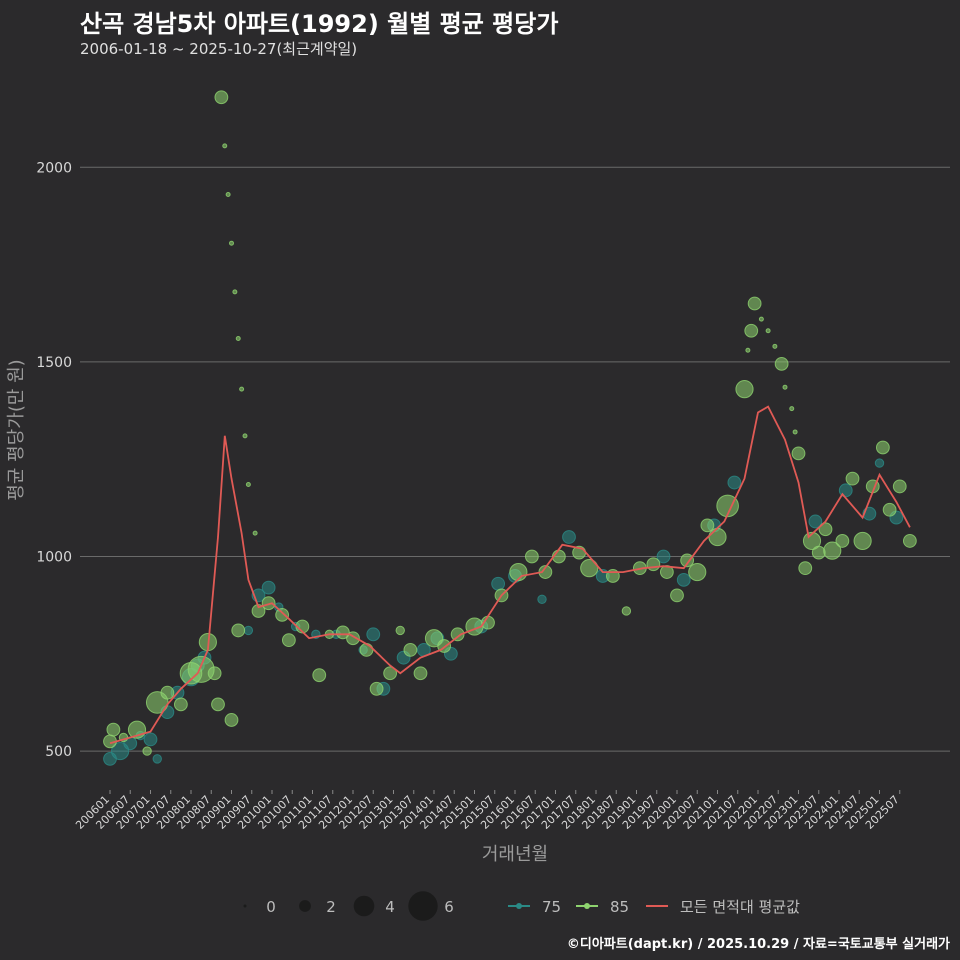 The image size is (960, 960). I want to click on chart-subtitle: 2006-01-18 ~ 2025-10-27(최근계약일), so click(219, 49).